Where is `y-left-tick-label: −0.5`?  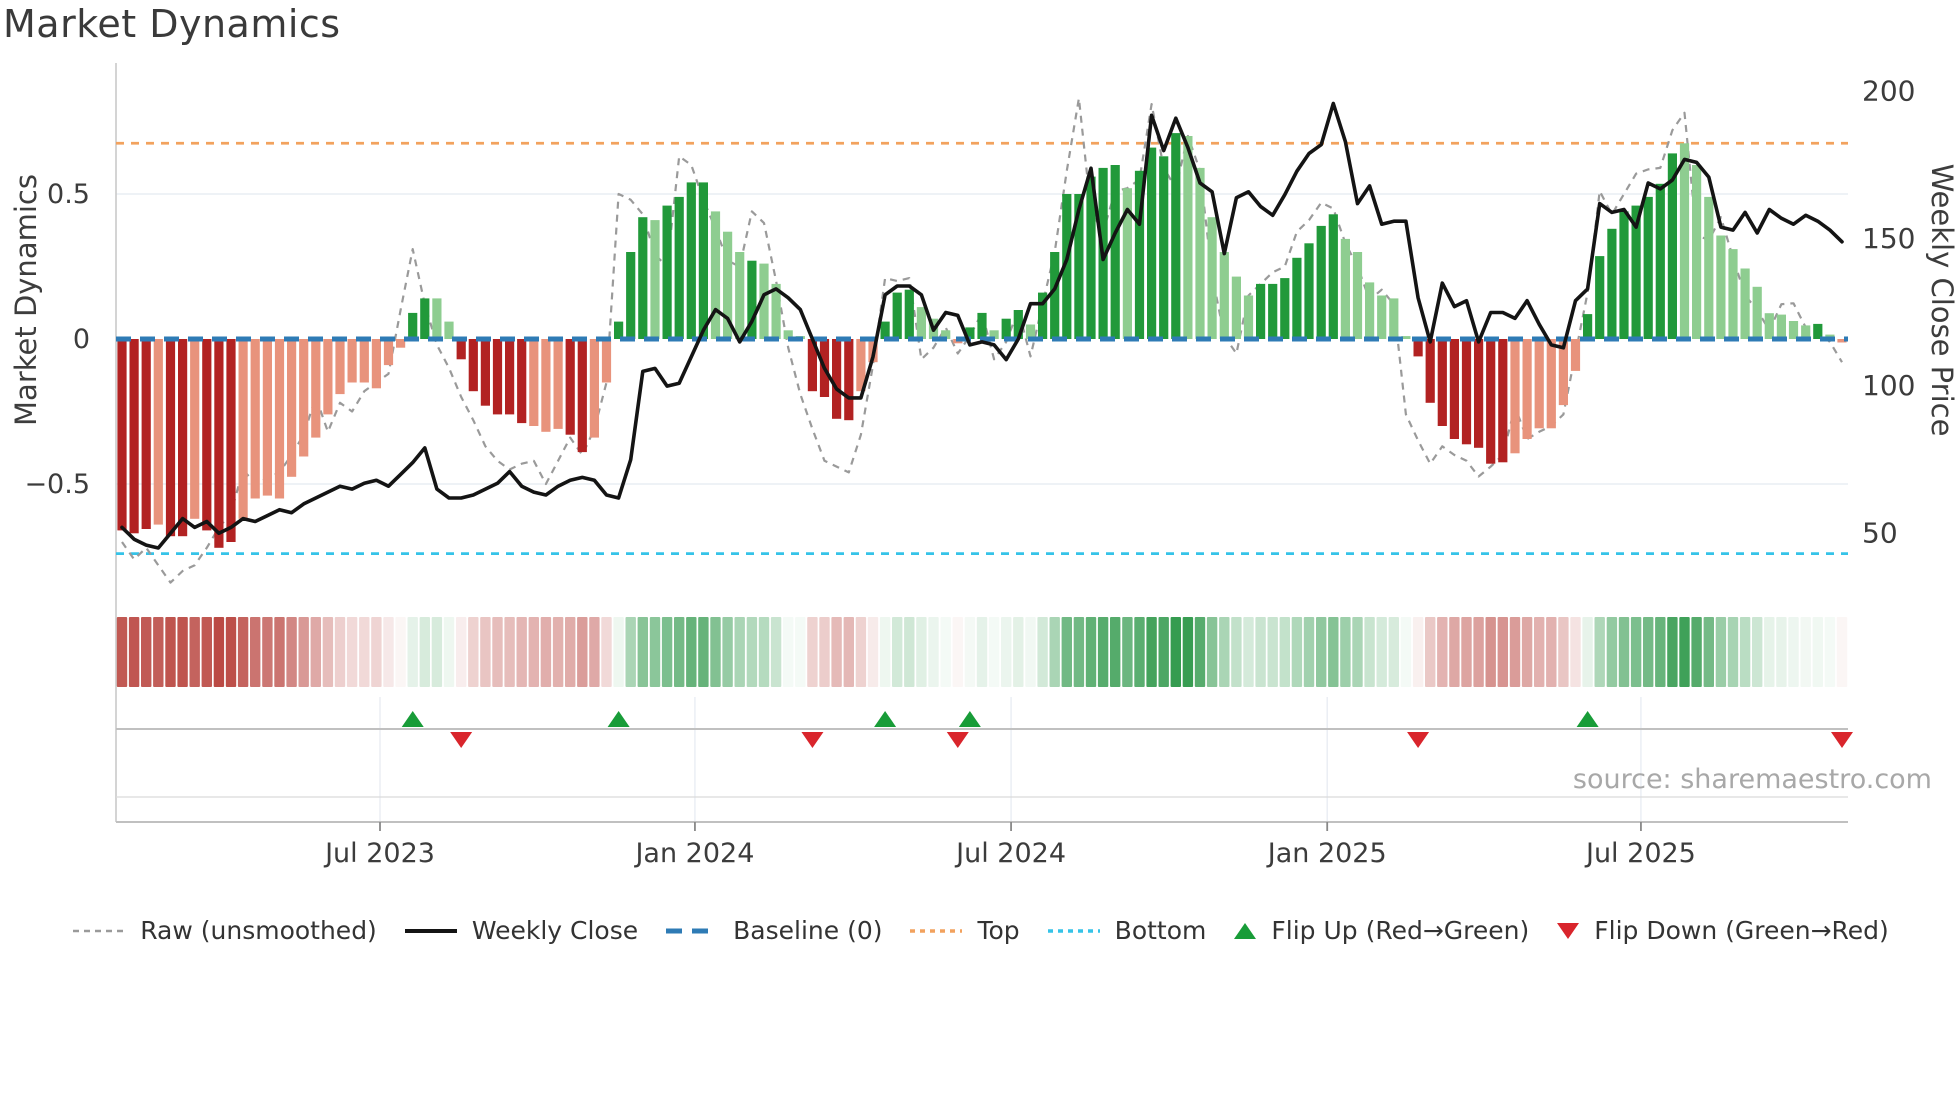
y-left-tick-label: −0.5 is located at coordinates (57, 484).